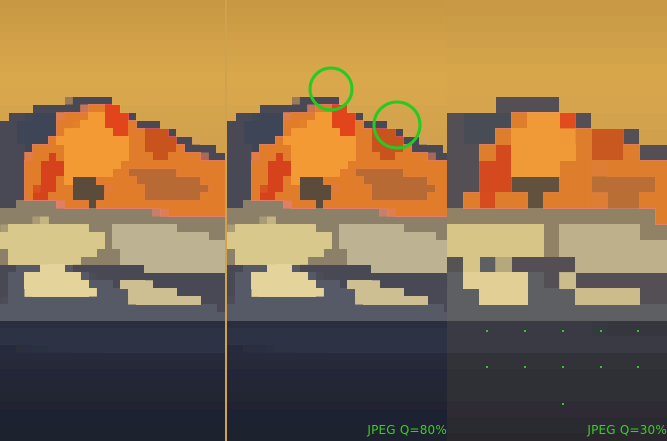 The image size is (667, 441). I want to click on quality-label-q80: JPEG Q=80%, so click(407, 430).